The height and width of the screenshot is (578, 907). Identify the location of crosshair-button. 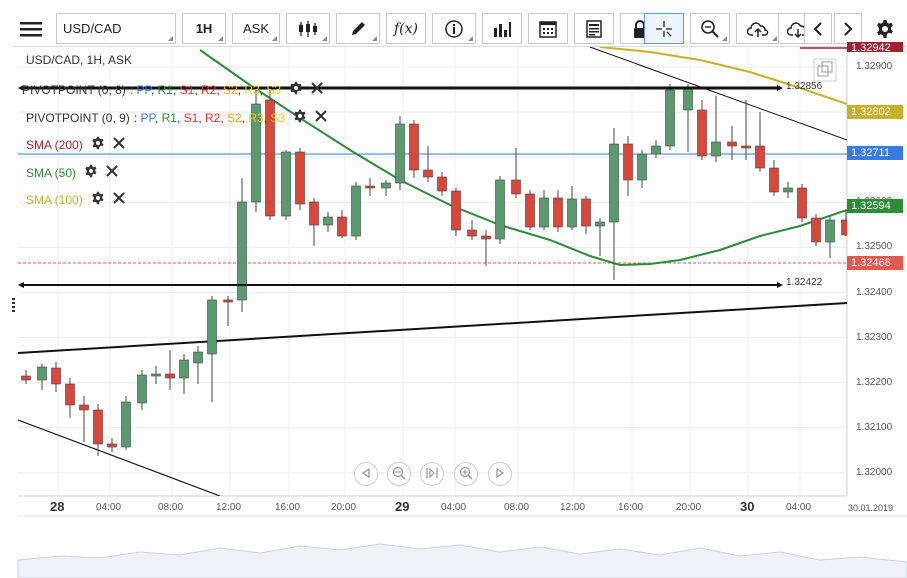
(664, 28).